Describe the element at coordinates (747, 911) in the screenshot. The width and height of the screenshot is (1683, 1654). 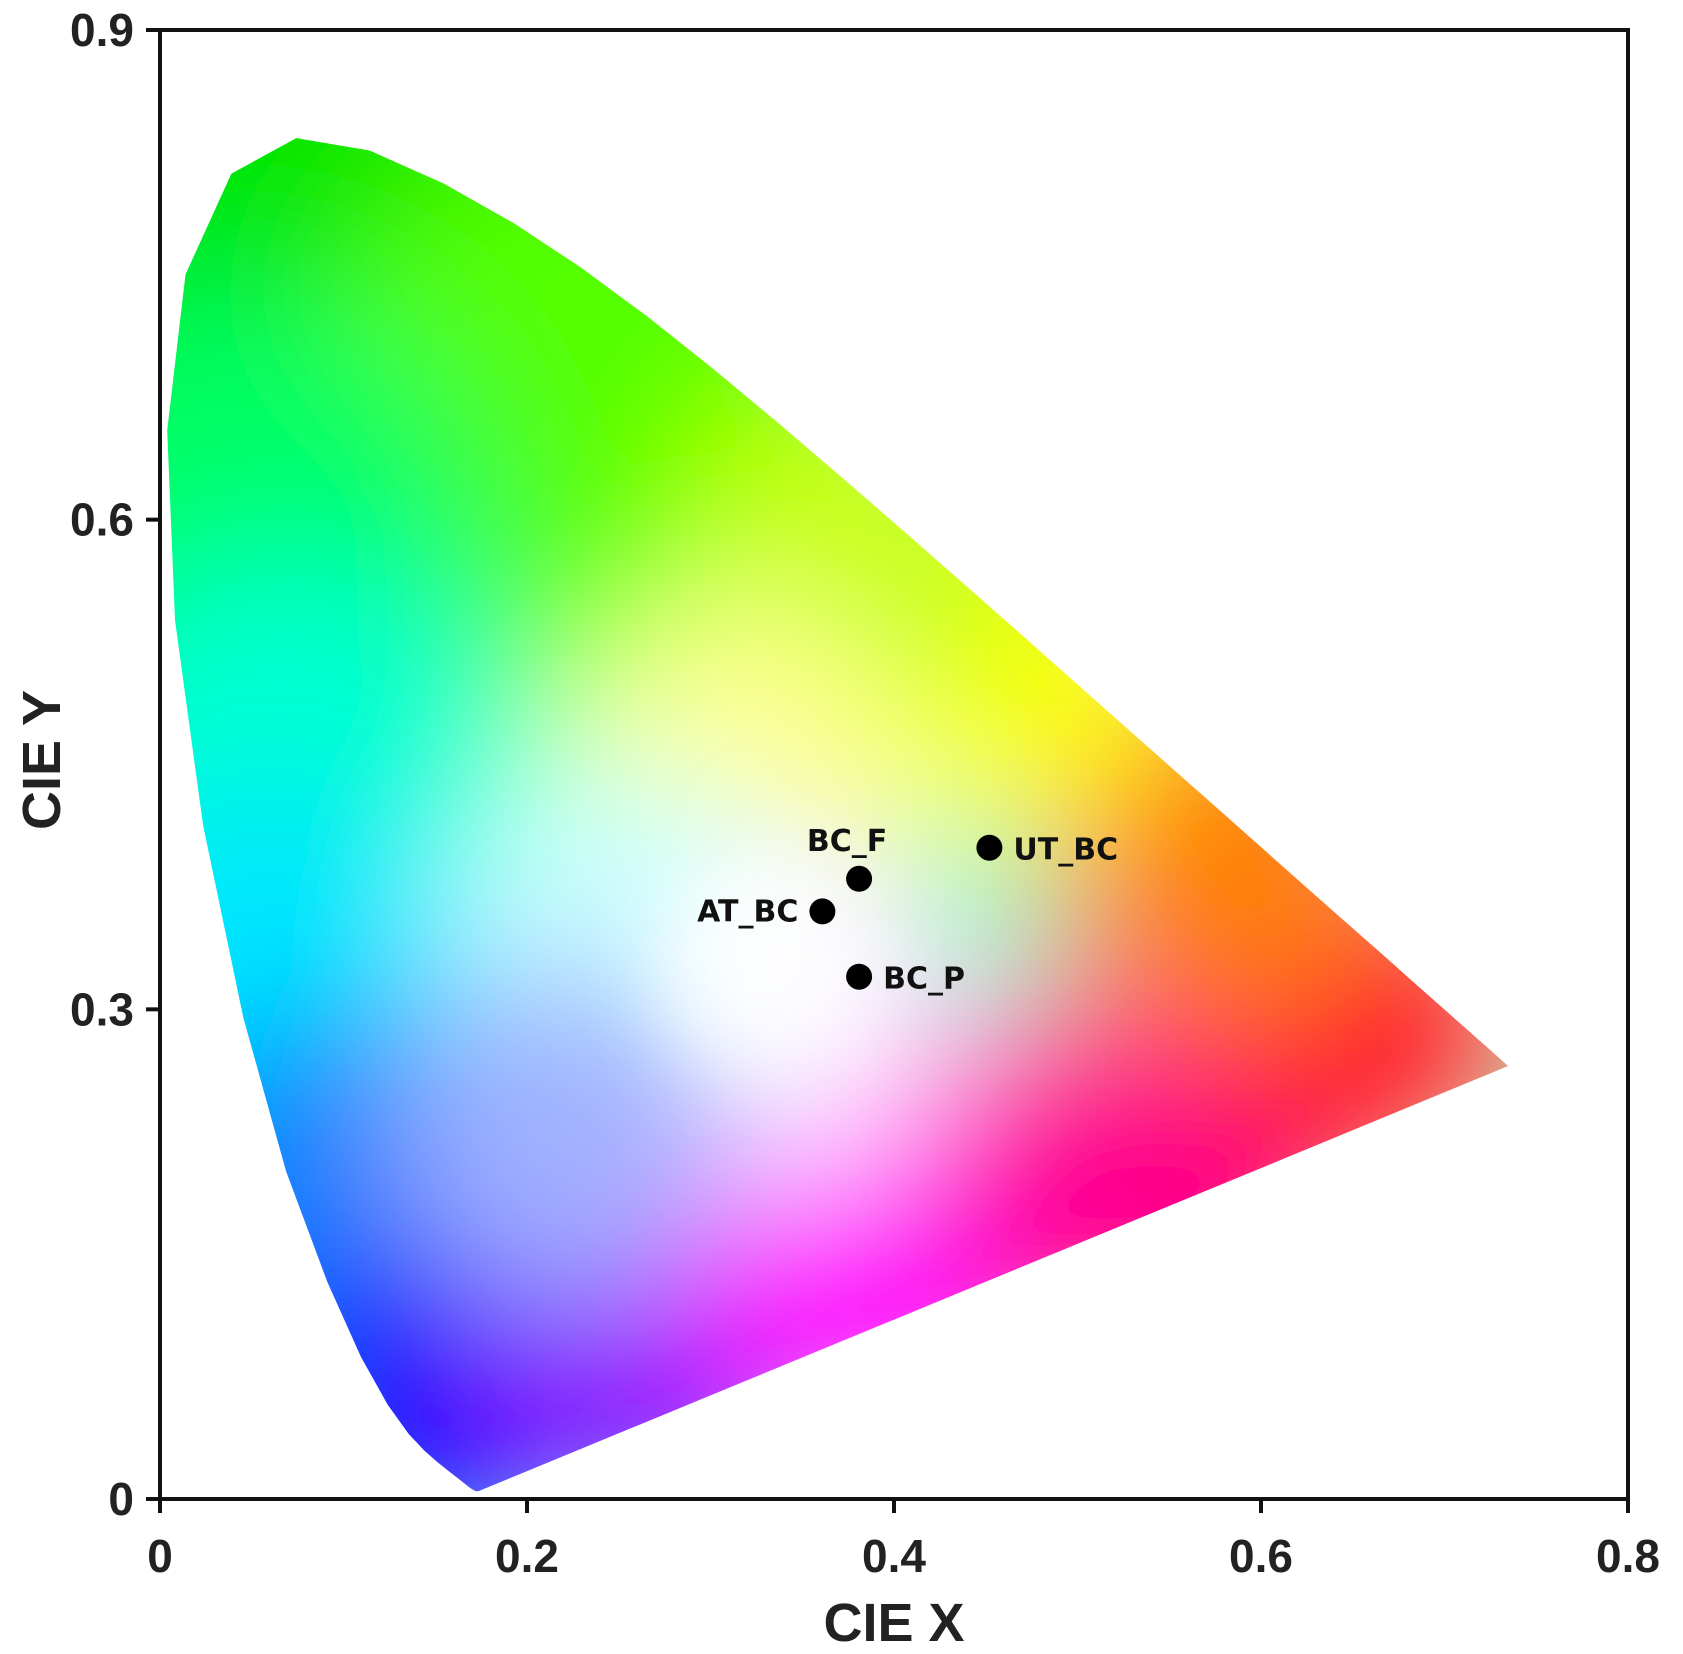
I see `point-label: AT_BC` at that location.